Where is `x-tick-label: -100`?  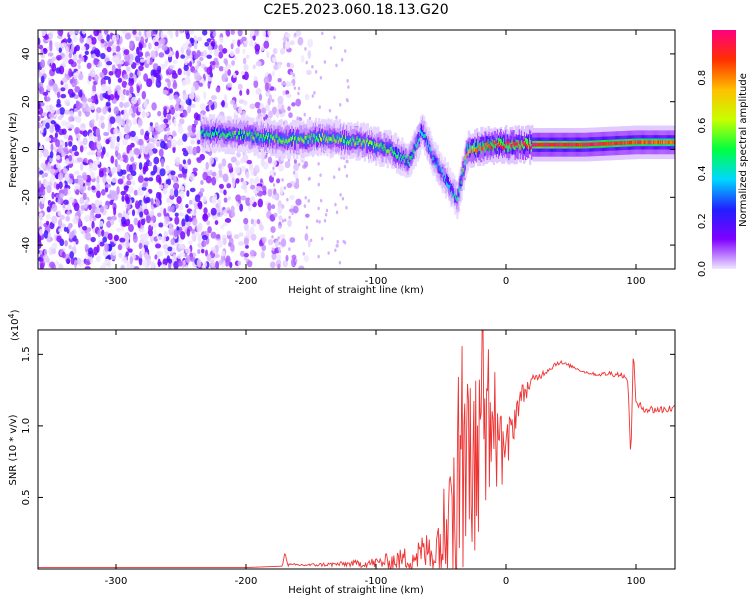
x-tick-label: -100 is located at coordinates (376, 581).